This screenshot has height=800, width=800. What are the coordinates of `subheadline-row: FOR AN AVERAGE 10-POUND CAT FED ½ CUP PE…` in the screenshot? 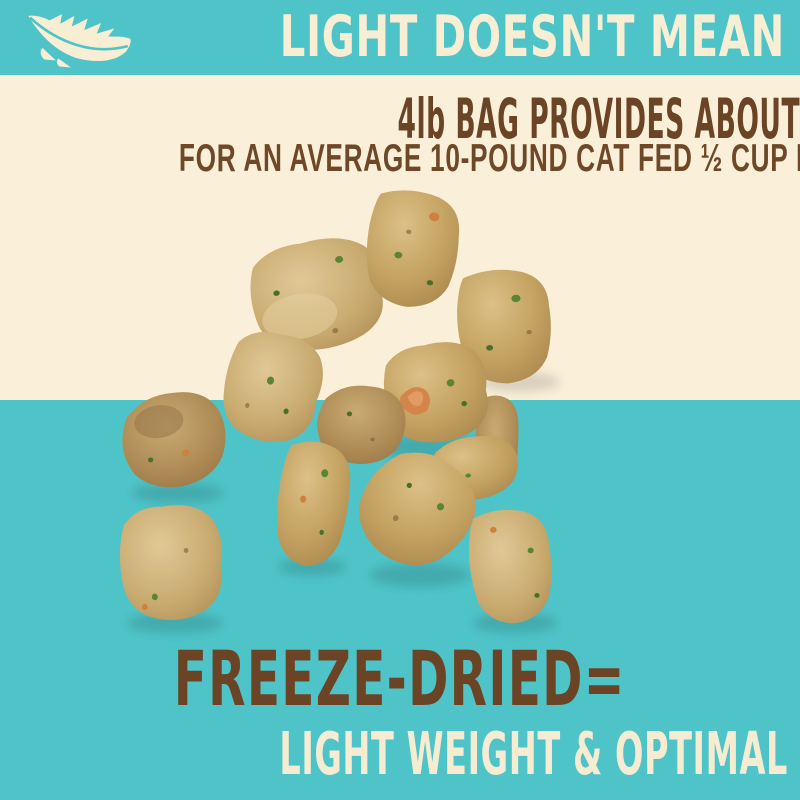 It's located at (400, 158).